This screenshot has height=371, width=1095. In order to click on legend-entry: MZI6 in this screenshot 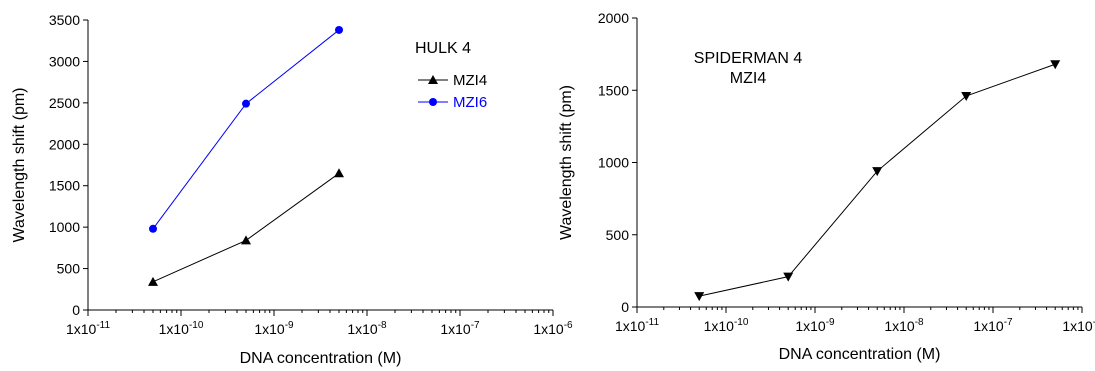, I will do `click(470, 102)`.